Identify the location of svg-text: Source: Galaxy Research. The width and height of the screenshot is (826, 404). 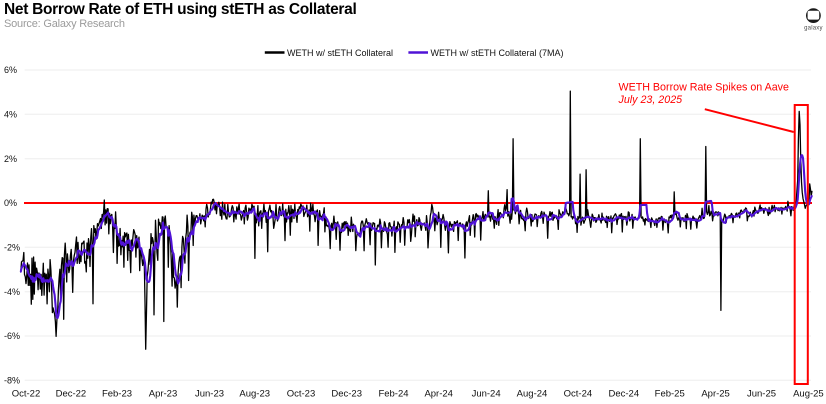
(64, 24).